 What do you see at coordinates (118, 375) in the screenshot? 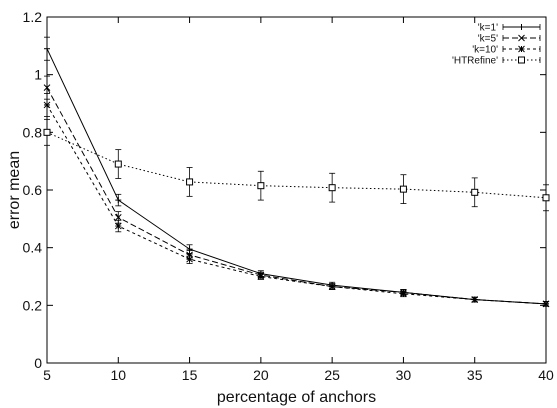
I see `x-tick-label: 10` at bounding box center [118, 375].